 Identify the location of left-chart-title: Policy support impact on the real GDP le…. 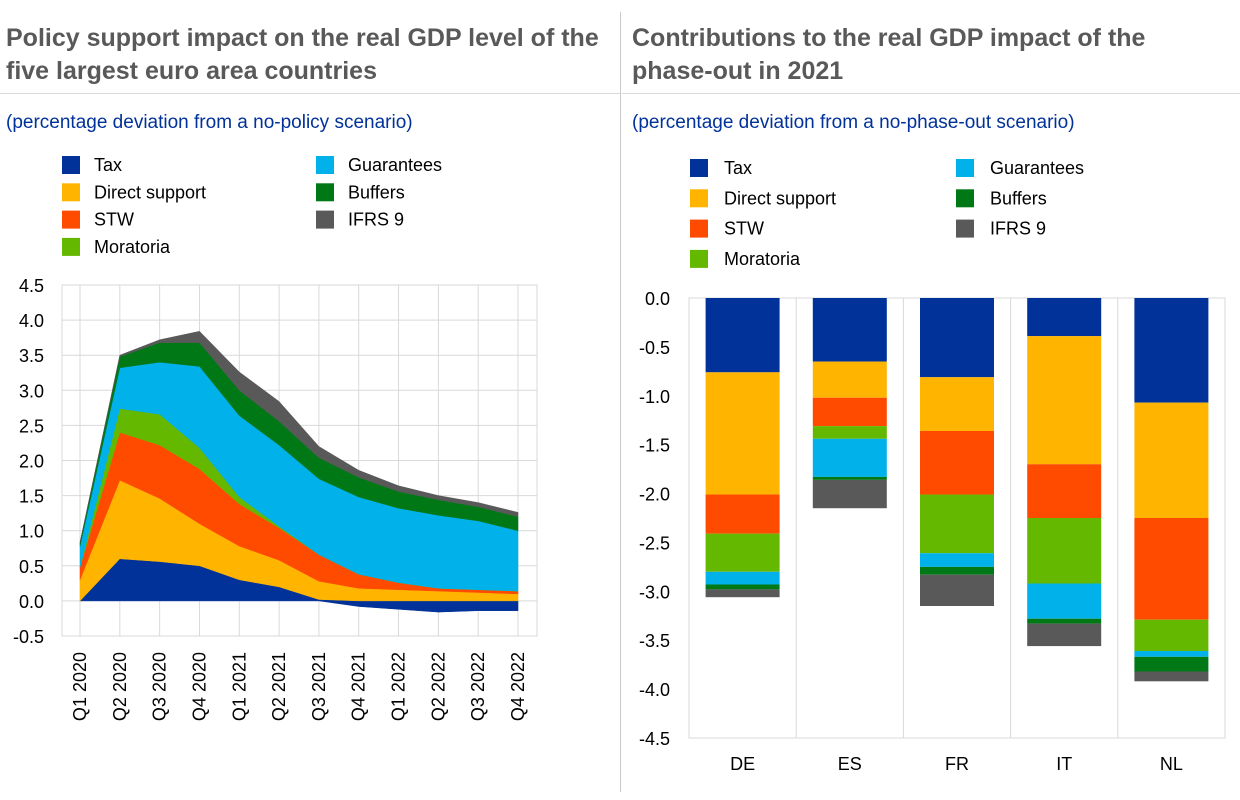
(302, 54).